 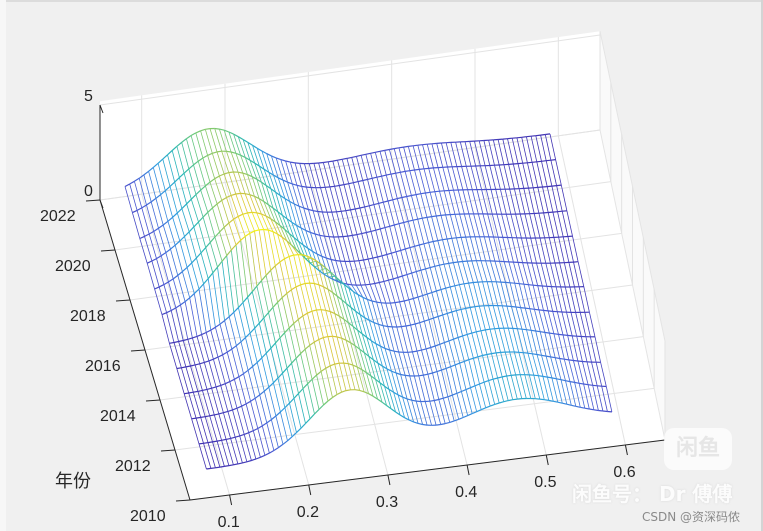 What do you see at coordinates (73, 266) in the screenshot?
I see `y-tick-label: 2020` at bounding box center [73, 266].